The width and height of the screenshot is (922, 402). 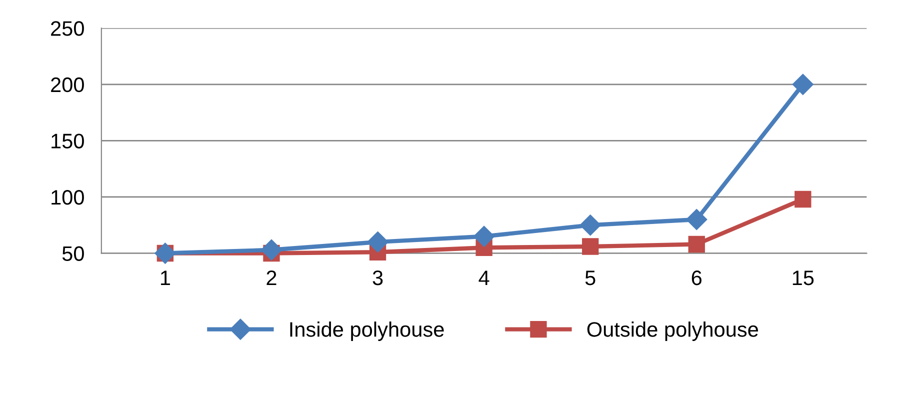 I want to click on x-tick-label: 2, so click(x=271, y=278).